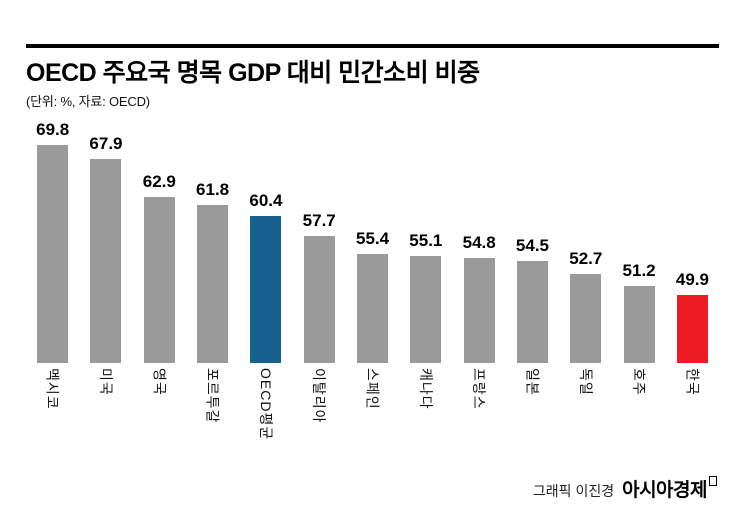 The height and width of the screenshot is (528, 745). What do you see at coordinates (713, 481) in the screenshot?
I see `brand-mark-icon` at bounding box center [713, 481].